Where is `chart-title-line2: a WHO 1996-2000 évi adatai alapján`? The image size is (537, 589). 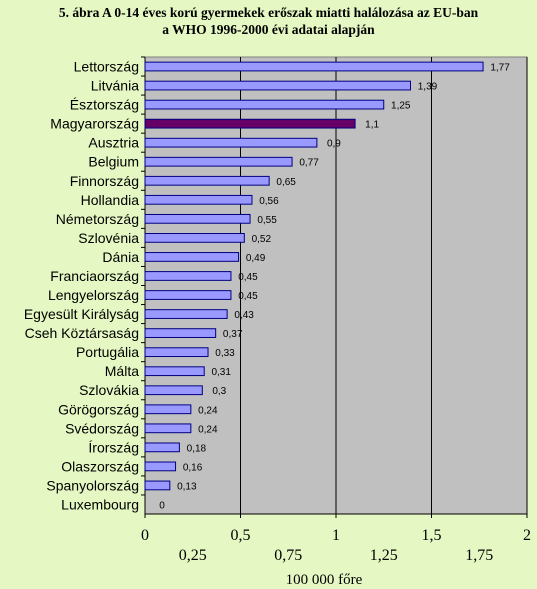 chart-title-line2: a WHO 1996-2000 évi adatai alapján is located at coordinates (268, 29).